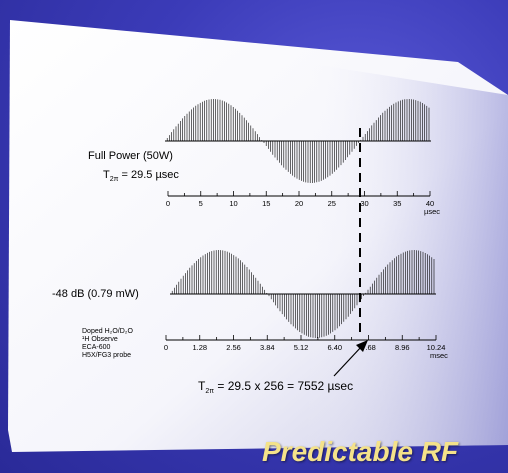  I want to click on top-label: Full Power (50W), so click(130, 156).